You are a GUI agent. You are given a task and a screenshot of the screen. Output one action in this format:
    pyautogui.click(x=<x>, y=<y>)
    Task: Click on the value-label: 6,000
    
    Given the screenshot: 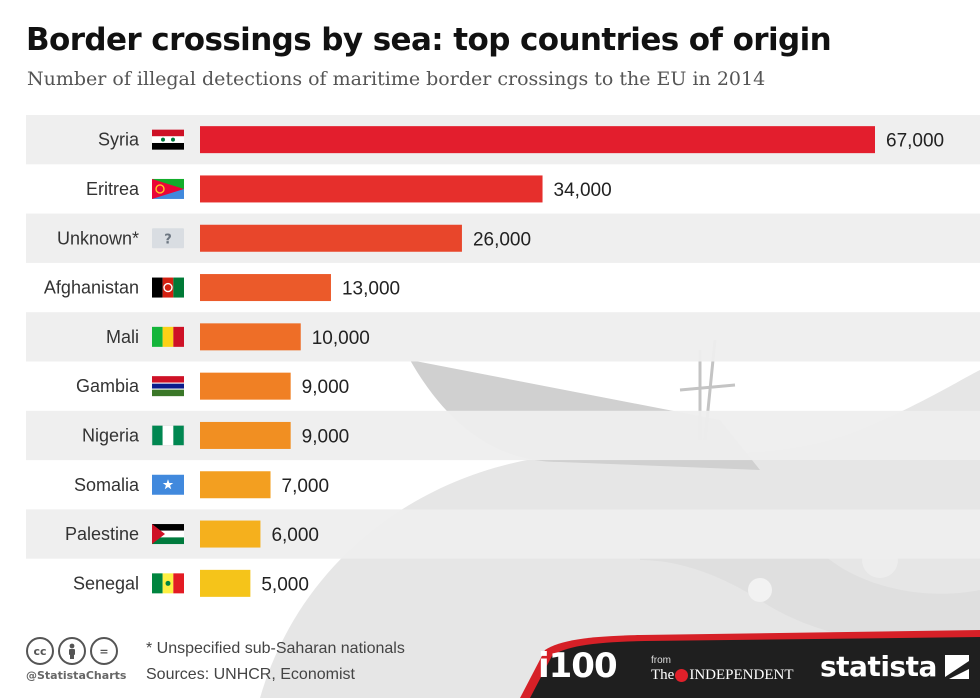 What is the action you would take?
    pyautogui.click(x=295, y=535)
    